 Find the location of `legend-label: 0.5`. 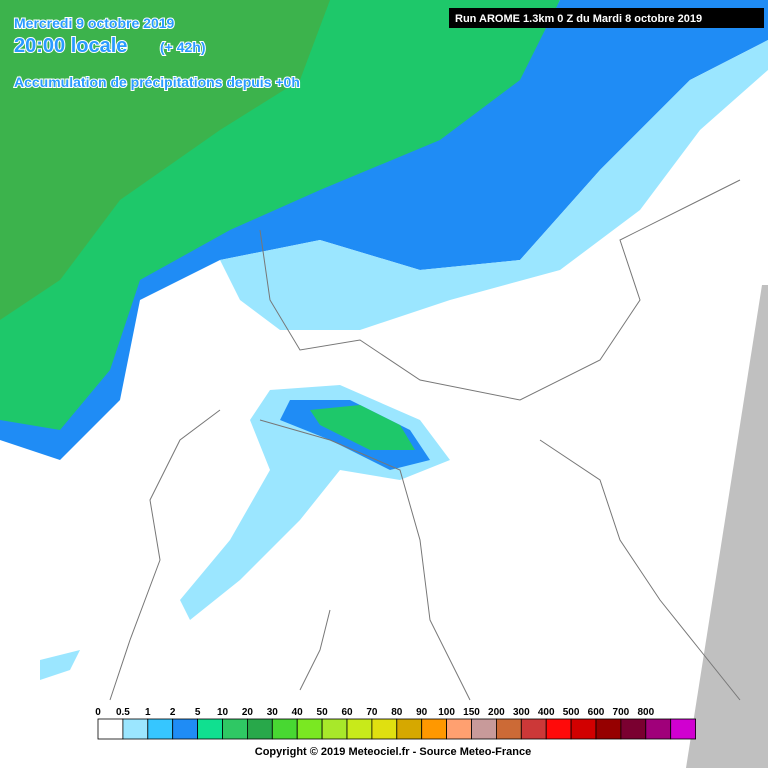

legend-label: 0.5 is located at coordinates (123, 712).